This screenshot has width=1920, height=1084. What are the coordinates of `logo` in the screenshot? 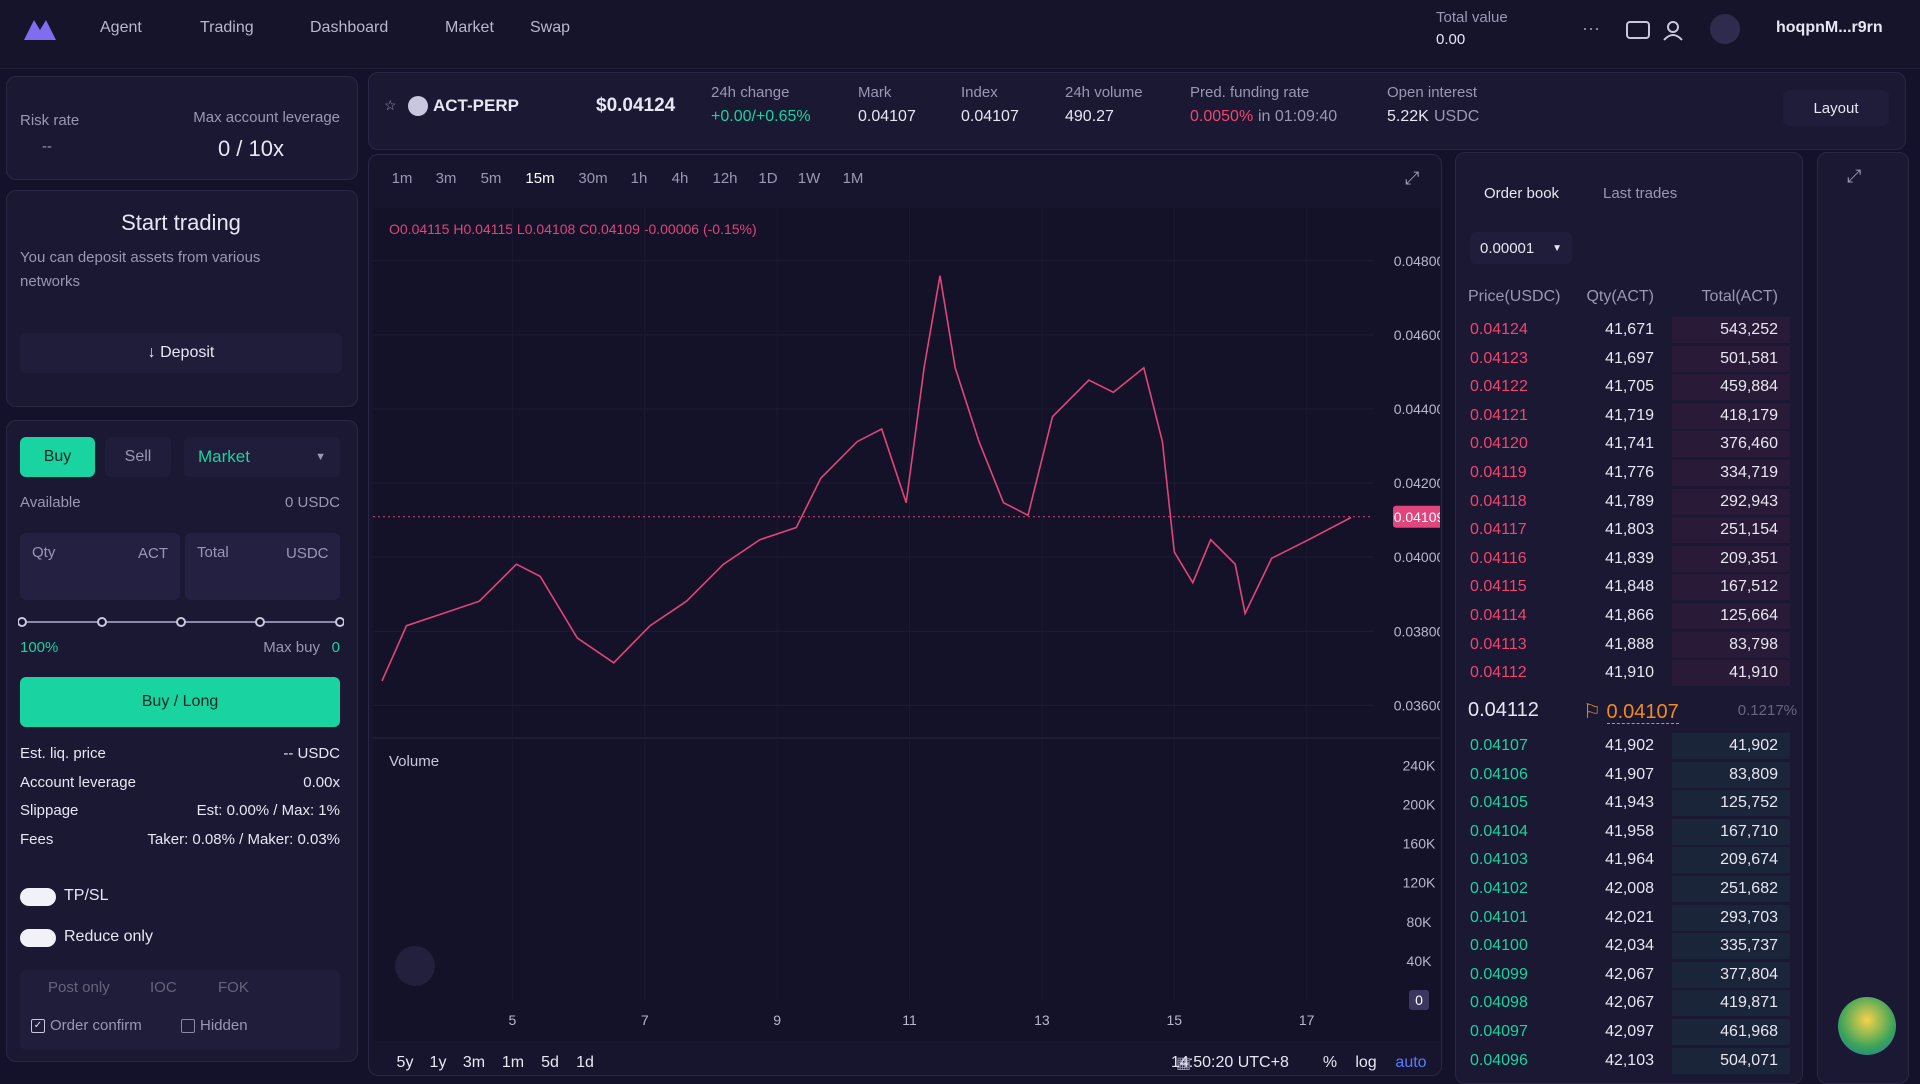 It's located at (40, 29).